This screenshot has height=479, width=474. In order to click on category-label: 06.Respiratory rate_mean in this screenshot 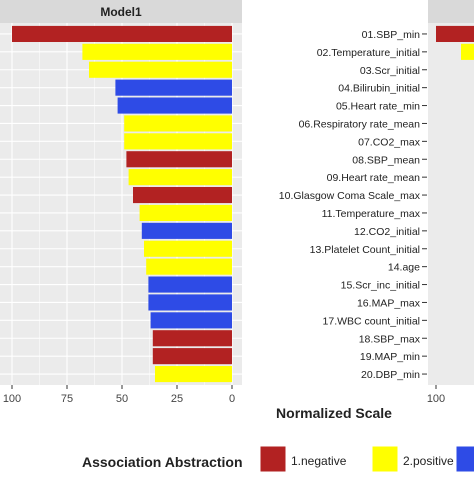, I will do `click(360, 124)`.